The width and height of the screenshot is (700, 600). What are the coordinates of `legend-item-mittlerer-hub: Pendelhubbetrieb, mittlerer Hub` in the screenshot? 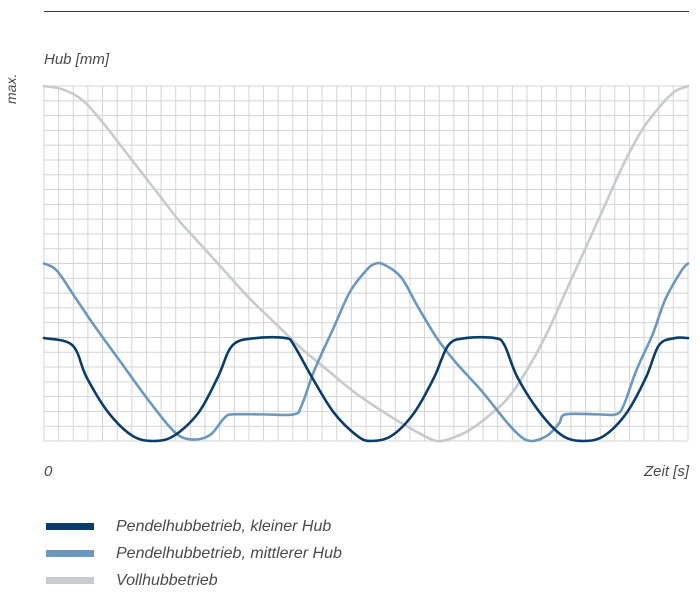 It's located at (194, 553).